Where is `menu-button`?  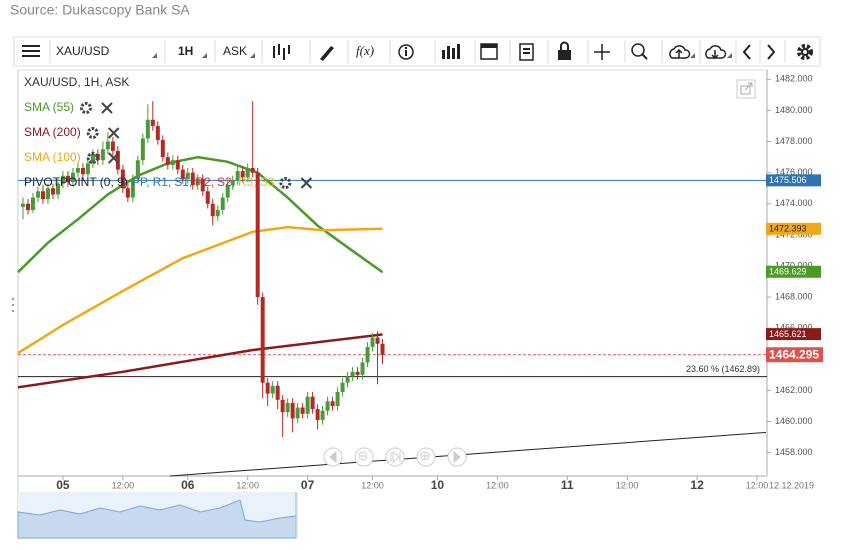 menu-button is located at coordinates (31, 51).